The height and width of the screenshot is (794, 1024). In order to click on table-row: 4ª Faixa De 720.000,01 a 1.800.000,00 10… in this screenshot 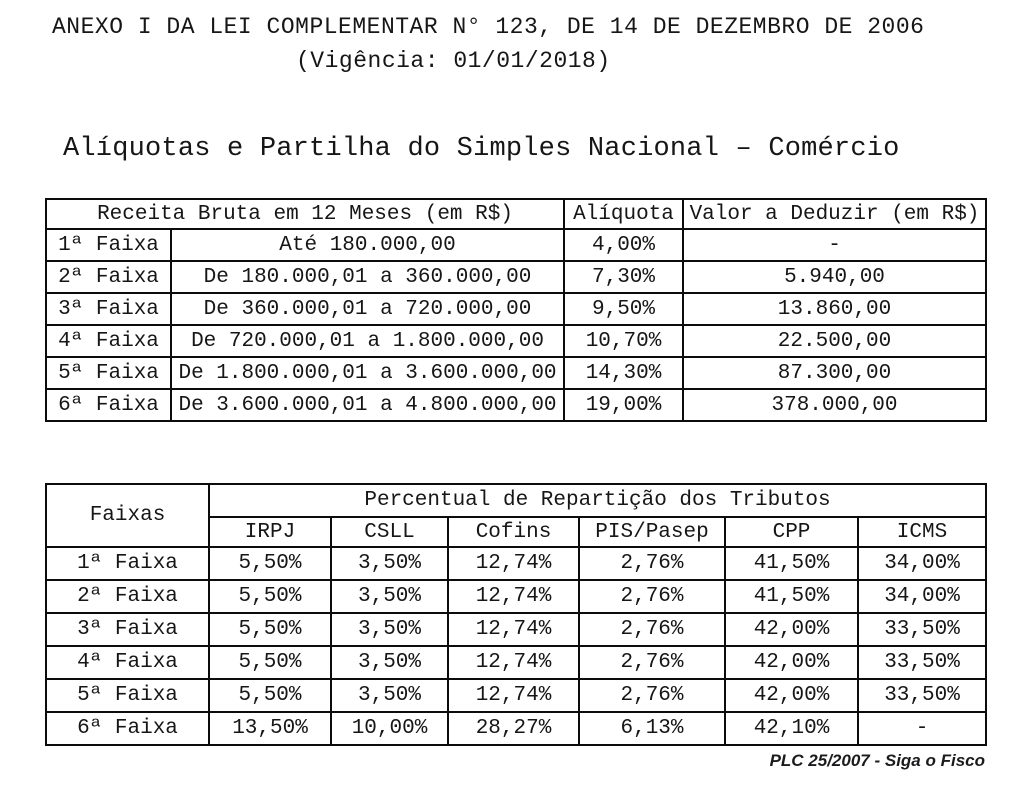, I will do `click(516, 341)`.